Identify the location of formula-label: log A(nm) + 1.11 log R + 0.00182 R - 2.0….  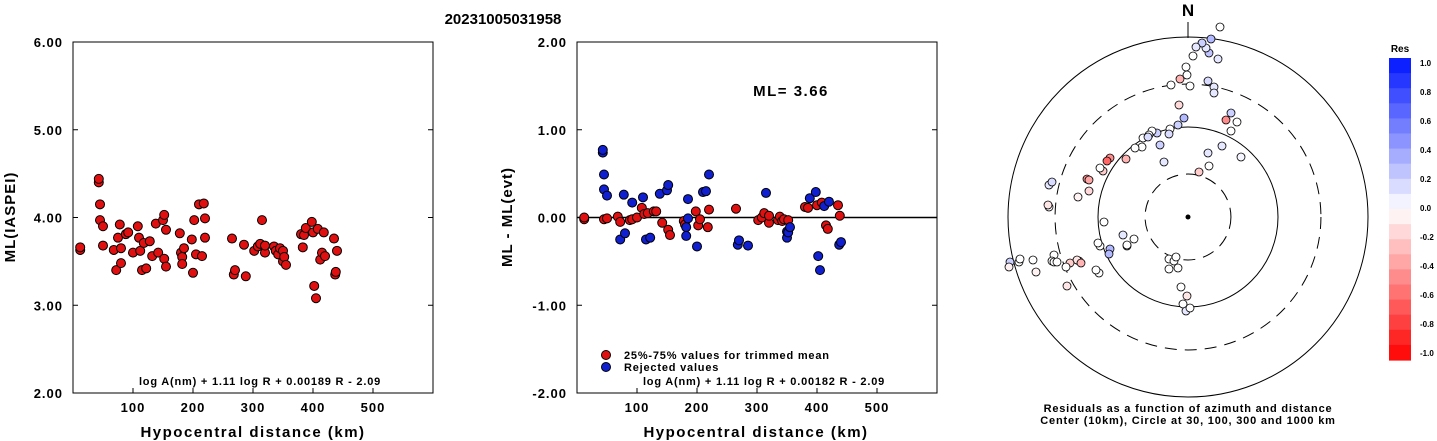
(764, 382).